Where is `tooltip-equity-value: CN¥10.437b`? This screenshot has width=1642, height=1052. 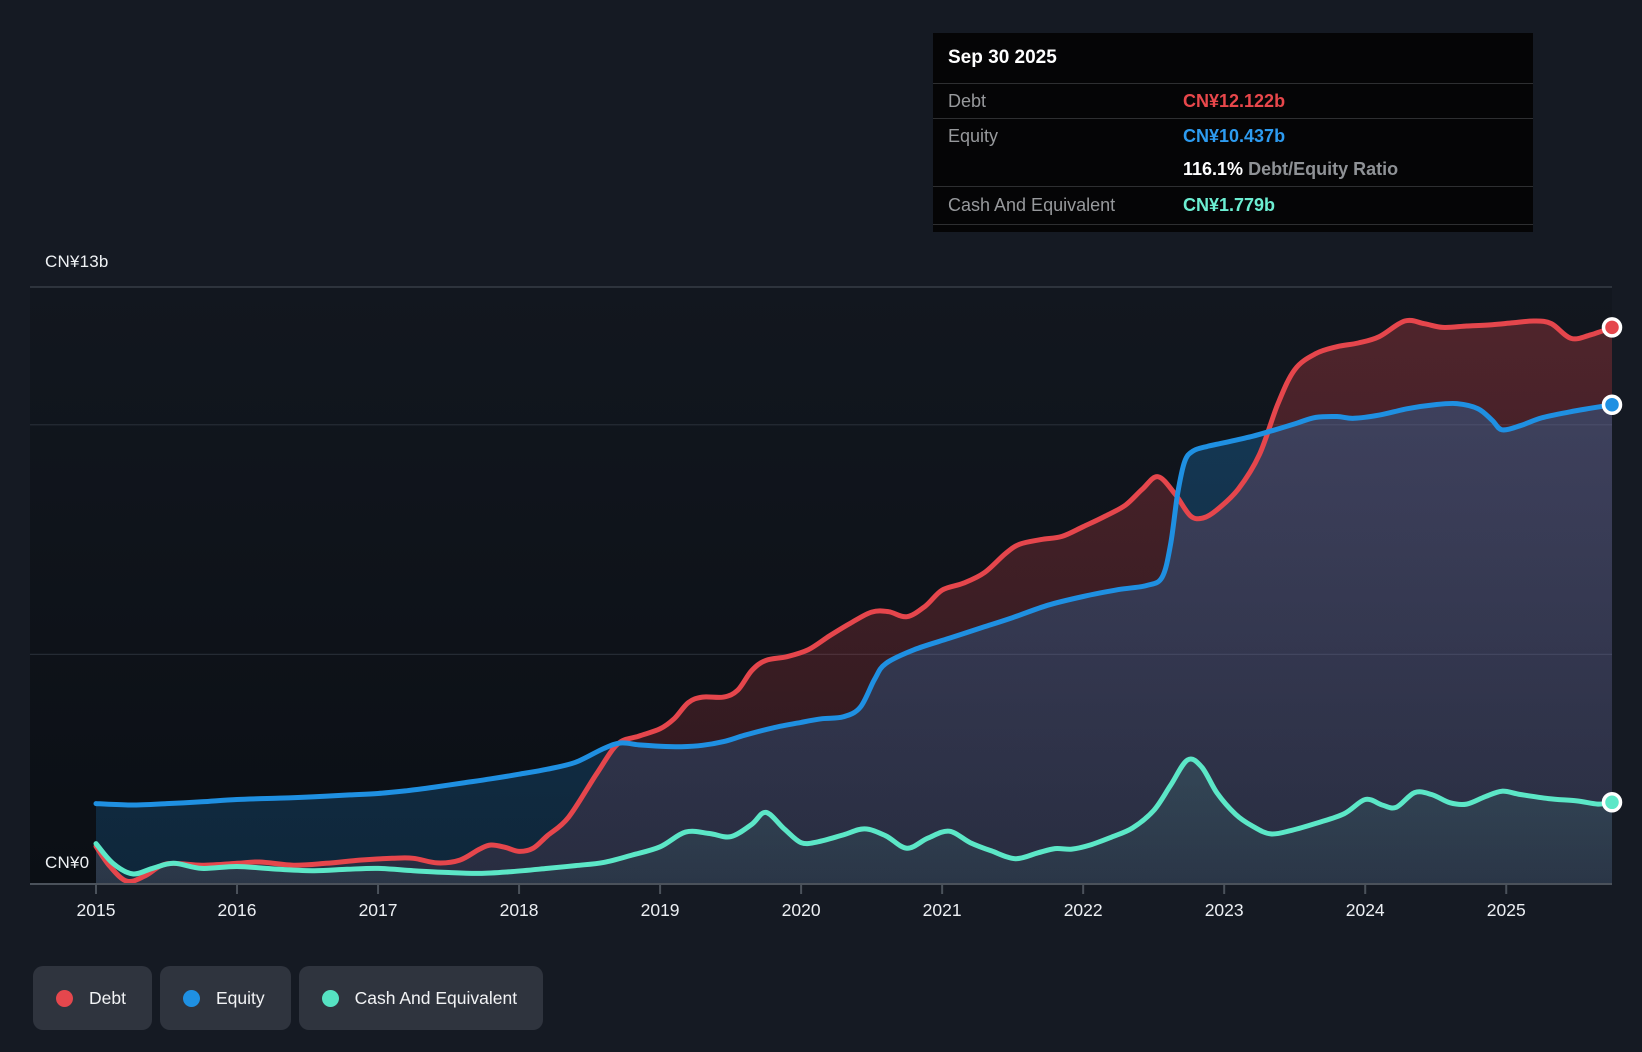
tooltip-equity-value: CN¥10.437b is located at coordinates (1234, 135).